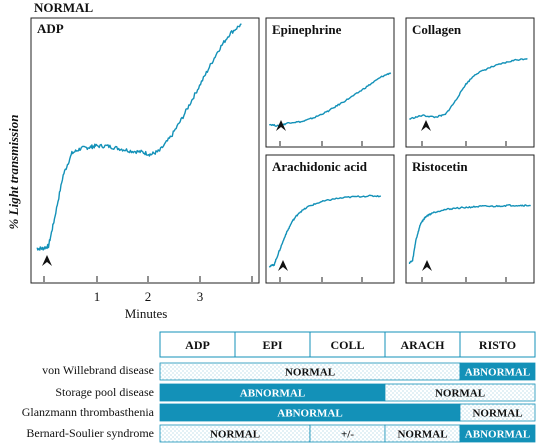 Image resolution: width=538 pixels, height=443 pixels. Describe the element at coordinates (47, 260) in the screenshot. I see `arrowhead-marker-adp` at that location.